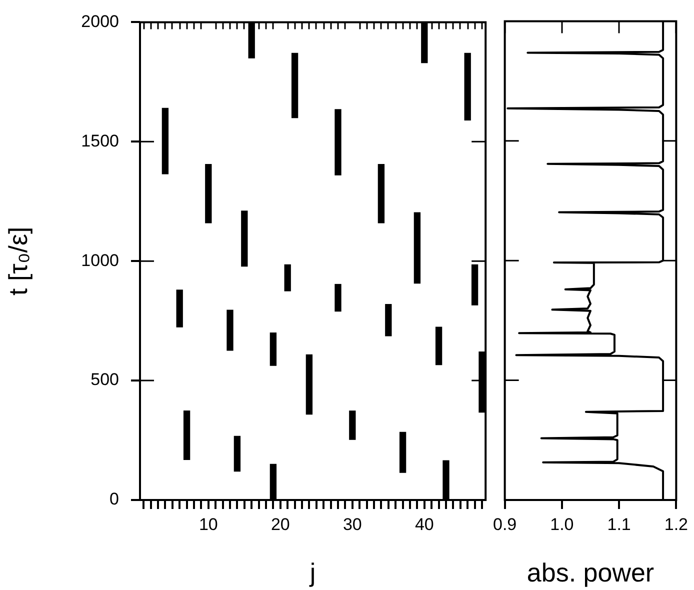 This screenshot has height=590, width=694. Describe the element at coordinates (100, 140) in the screenshot. I see `y-tick-label: 1500` at that location.